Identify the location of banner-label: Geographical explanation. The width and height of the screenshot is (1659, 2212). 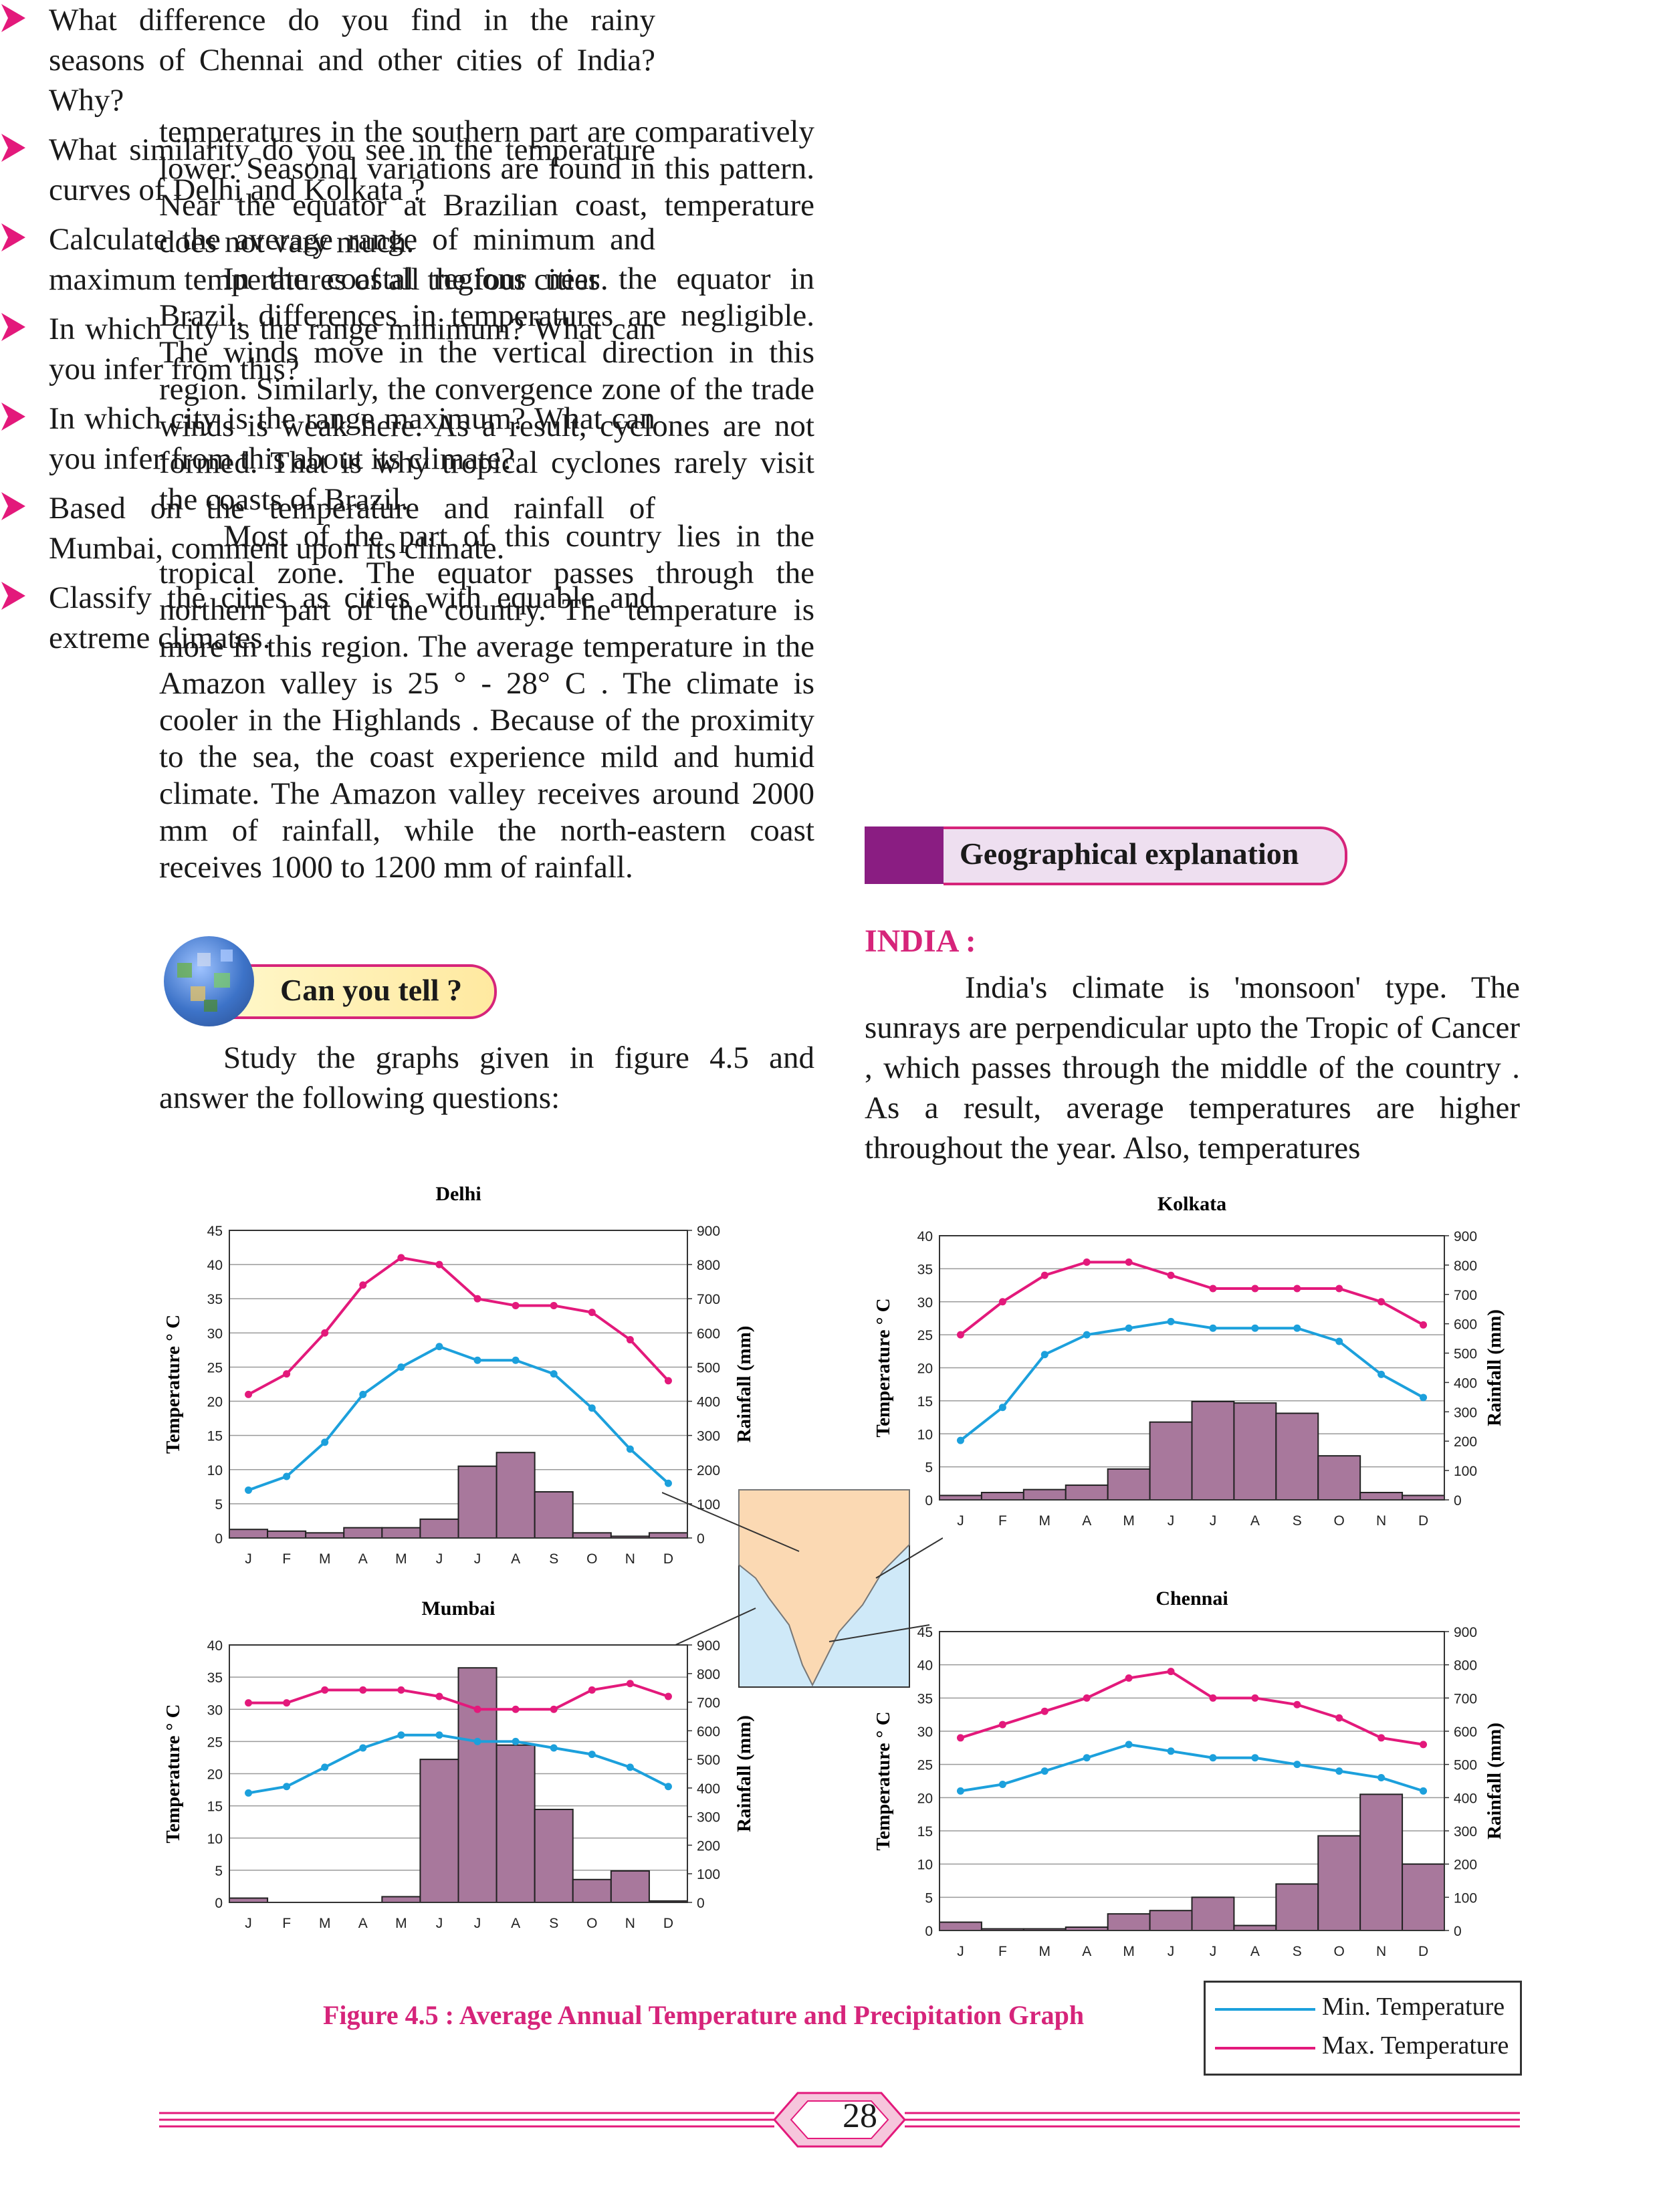
(1129, 854).